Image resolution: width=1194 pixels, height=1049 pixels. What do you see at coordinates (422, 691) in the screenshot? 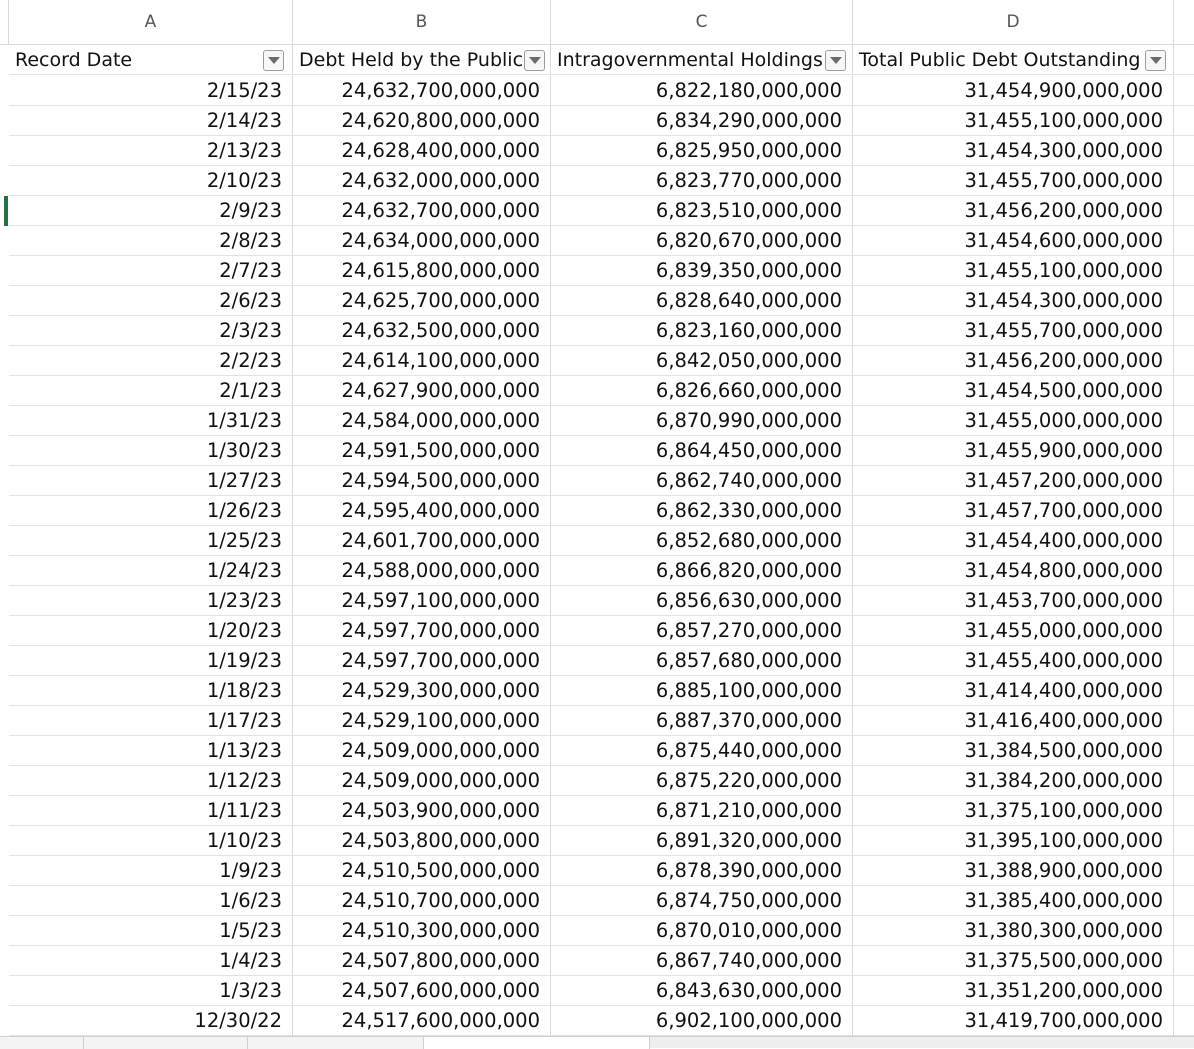
I see `debt-held-public-cell: 24,529,300,000,000` at bounding box center [422, 691].